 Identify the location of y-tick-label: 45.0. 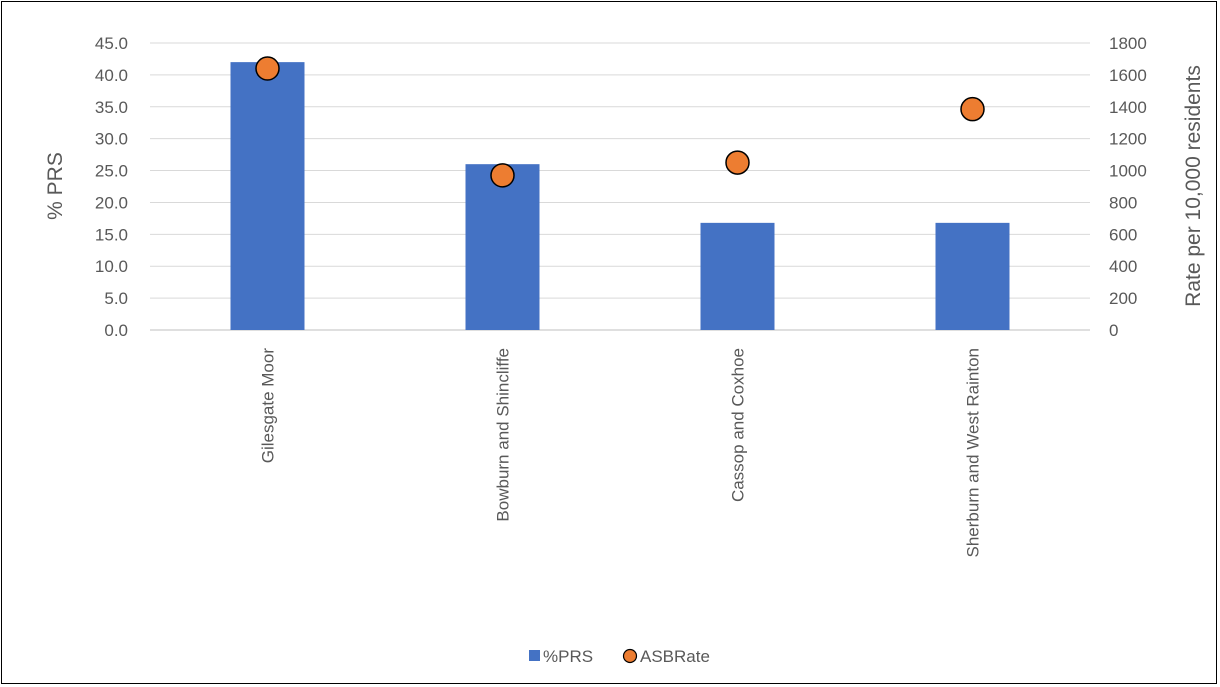
(111, 43).